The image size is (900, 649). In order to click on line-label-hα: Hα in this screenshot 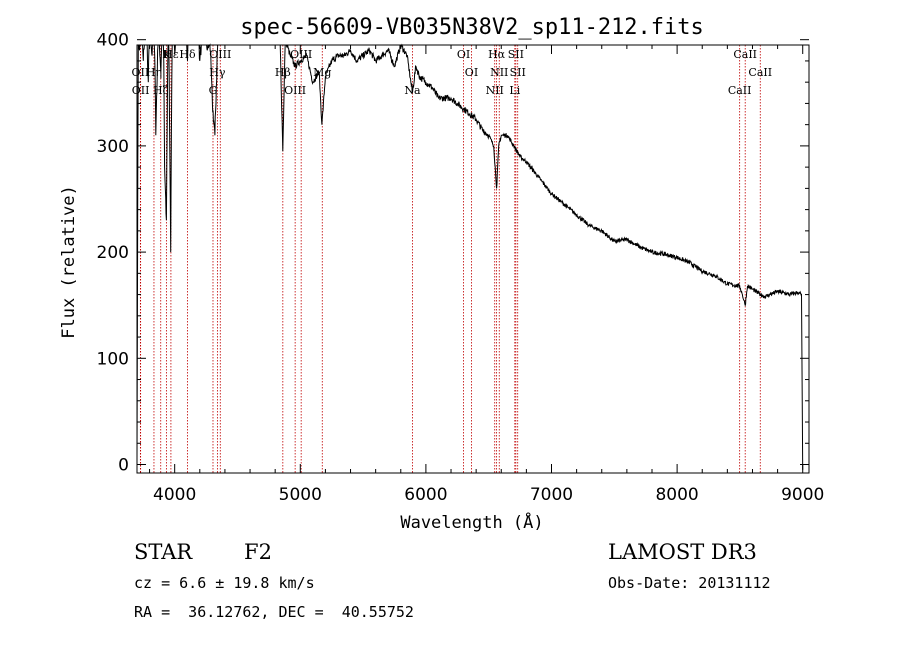, I will do `click(497, 54)`.